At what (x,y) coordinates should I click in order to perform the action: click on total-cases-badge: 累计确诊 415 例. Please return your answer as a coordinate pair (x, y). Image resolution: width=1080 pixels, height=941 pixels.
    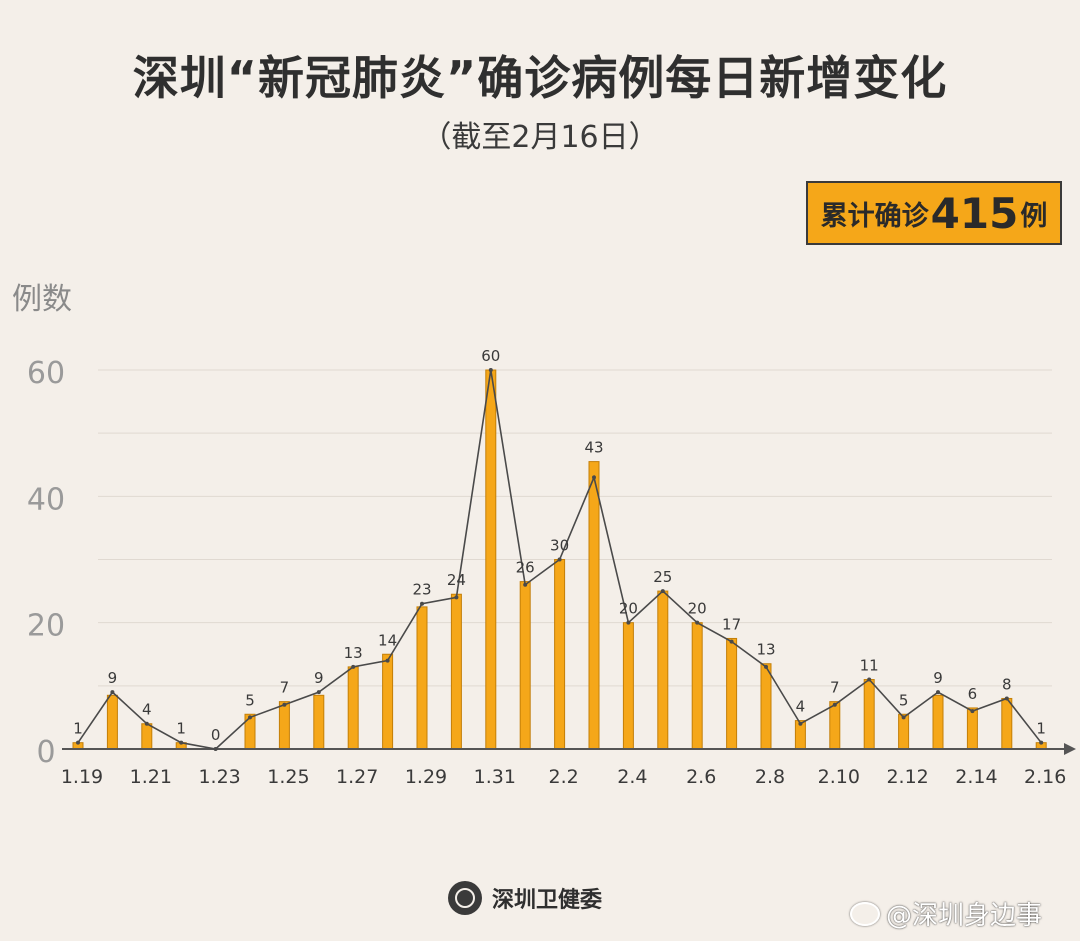
    Looking at the image, I should click on (934, 213).